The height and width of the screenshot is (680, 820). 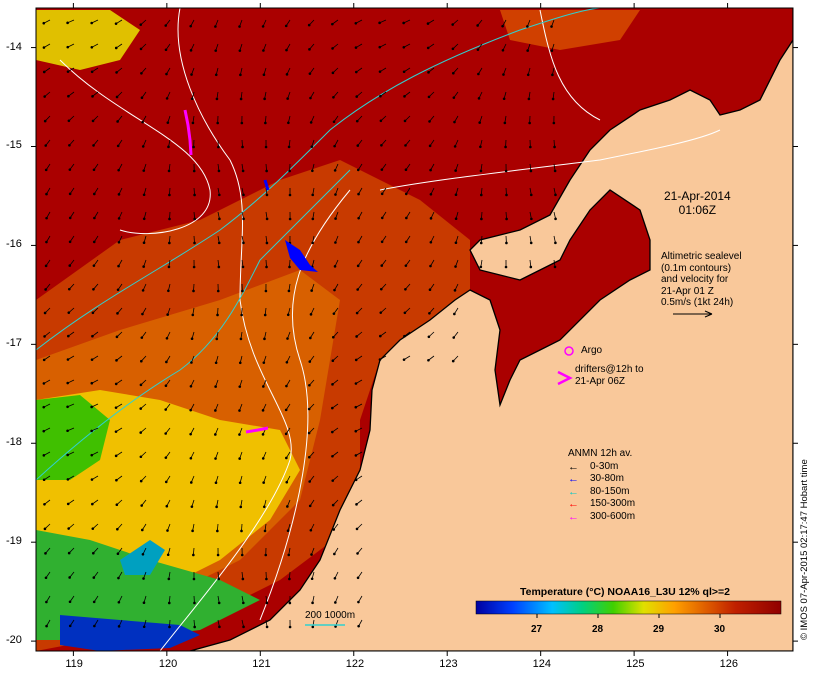 What do you see at coordinates (261, 664) in the screenshot?
I see `lon-label: 121` at bounding box center [261, 664].